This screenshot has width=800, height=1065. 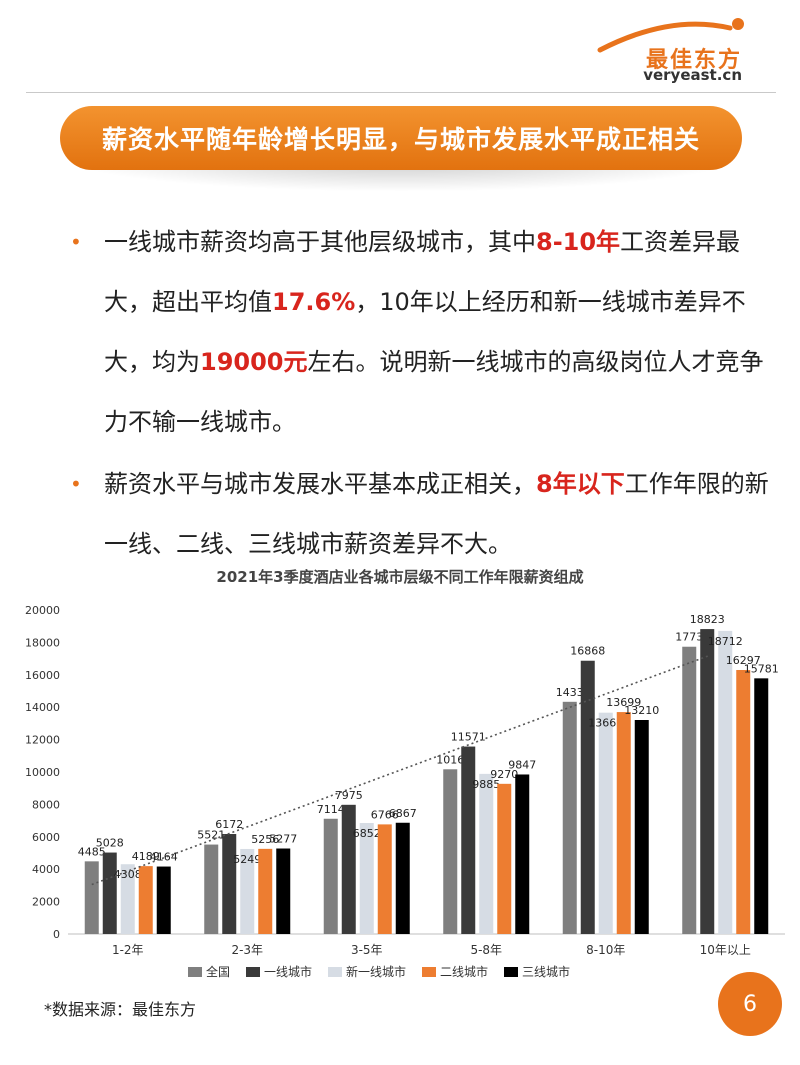 What do you see at coordinates (434, 392) in the screenshot?
I see `bullet-text: 左右。说明新一线城市的高级岗位人才竞争力不输一线城市。` at bounding box center [434, 392].